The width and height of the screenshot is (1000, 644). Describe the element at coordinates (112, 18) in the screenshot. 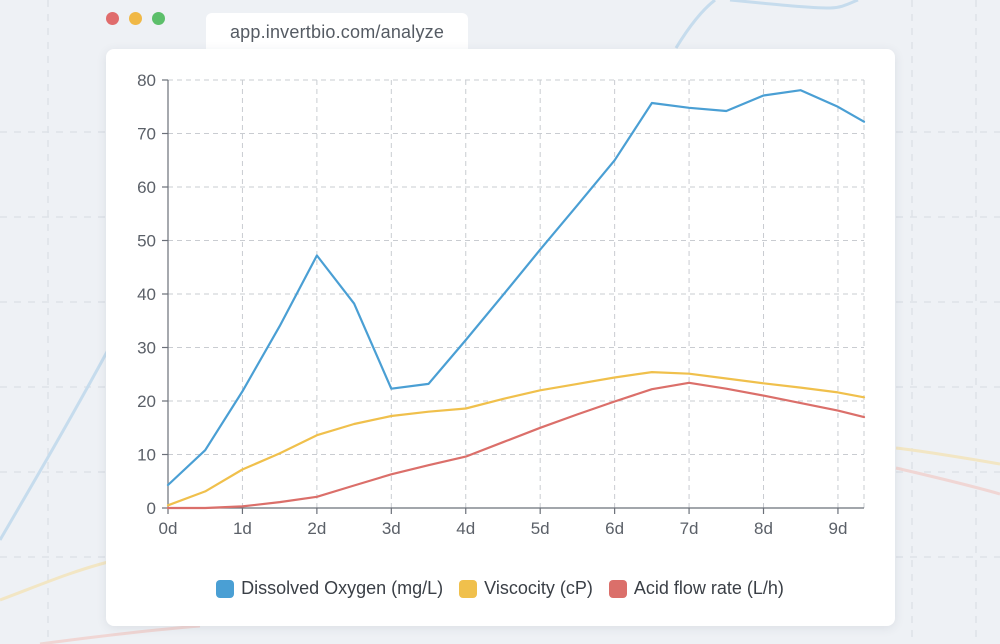

I see `close-window-button` at that location.